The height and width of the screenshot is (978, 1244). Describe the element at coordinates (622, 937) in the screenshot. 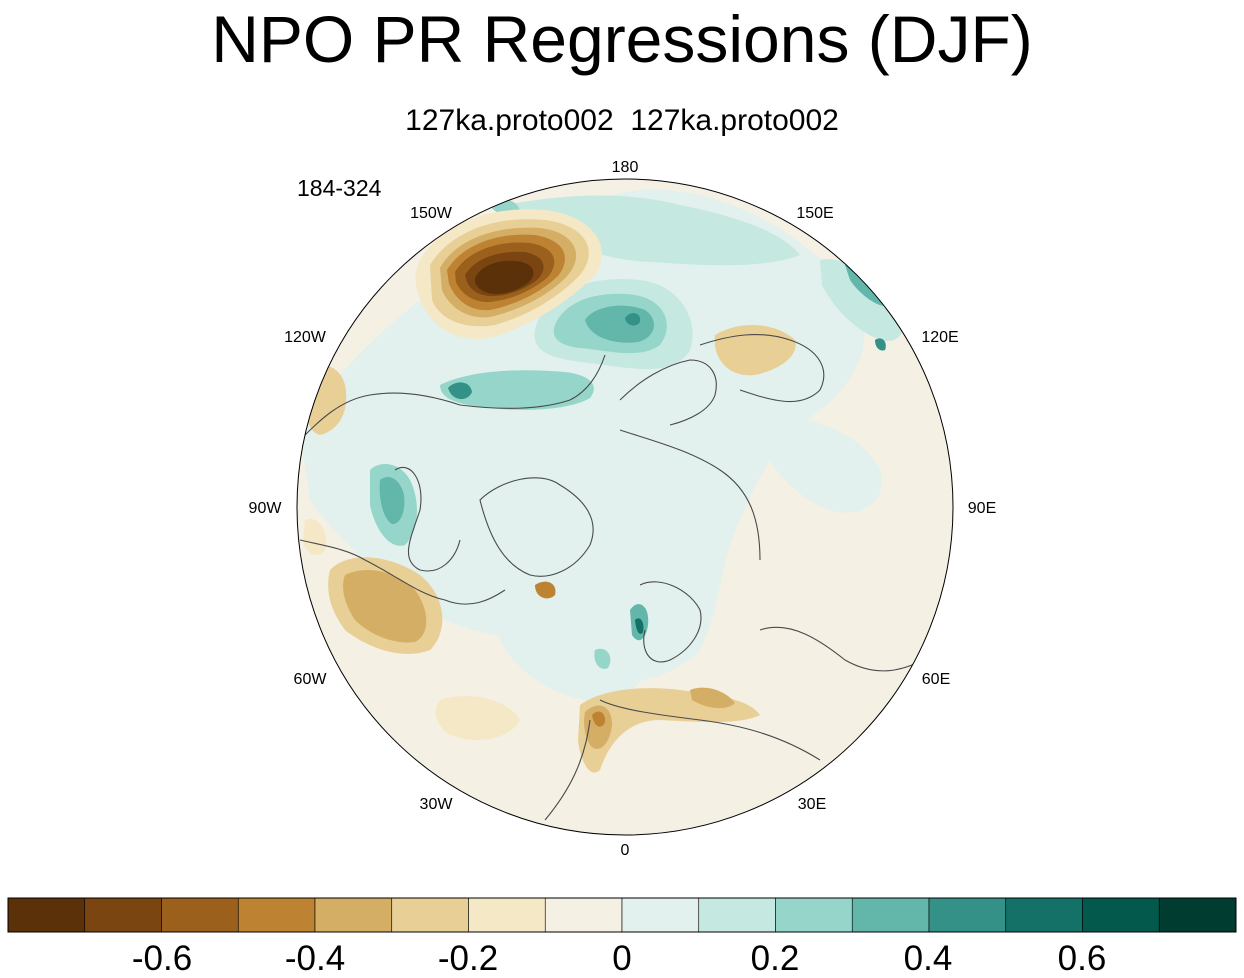

I see `colorbar: -0.6 -0.4 -0.2 0 0.2 0.4 0.6` at that location.